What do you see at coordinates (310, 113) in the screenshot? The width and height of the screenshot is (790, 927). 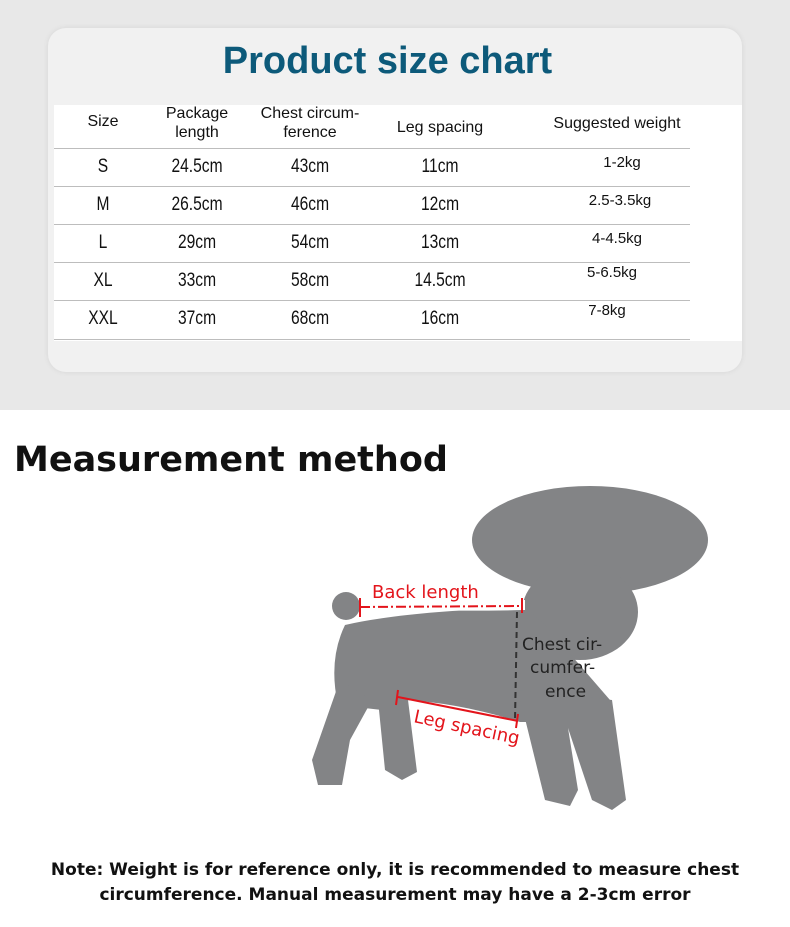 I see `column-header-text: Chest circum-` at bounding box center [310, 113].